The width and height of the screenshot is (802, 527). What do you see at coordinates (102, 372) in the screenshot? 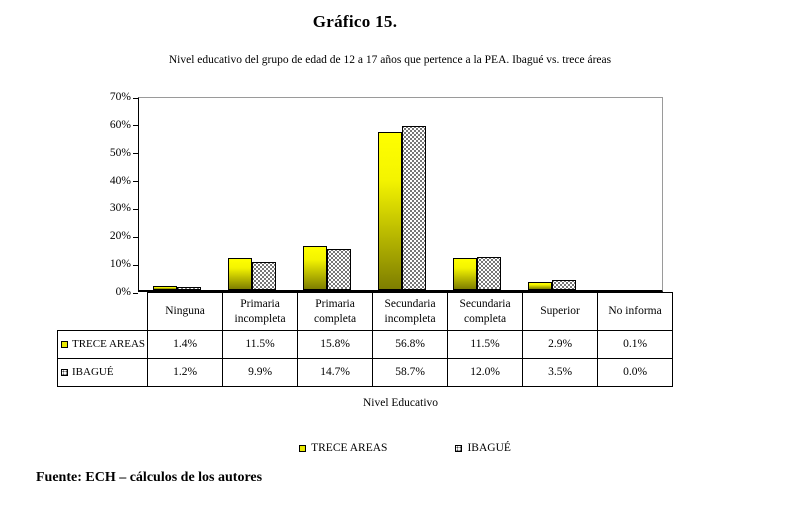
I see `series-label-ibague: IBAGUÉ` at bounding box center [102, 372].